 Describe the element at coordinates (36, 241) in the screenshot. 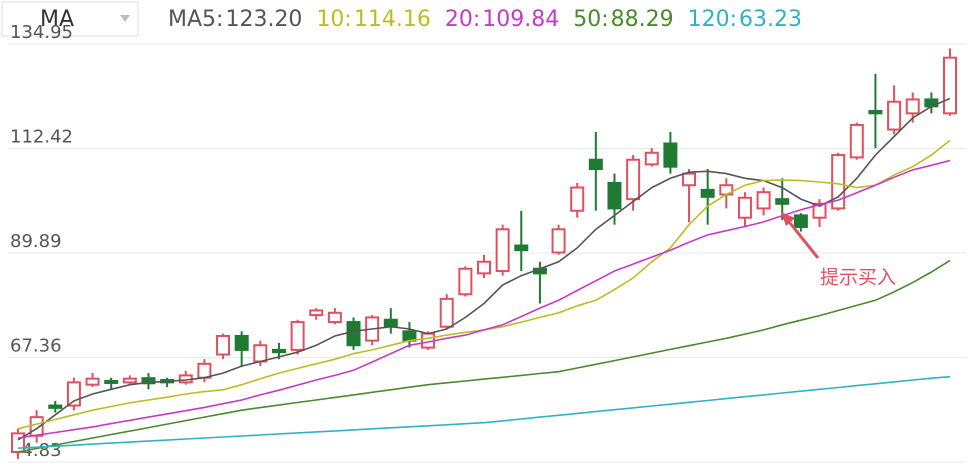

I see `y-tick-label: 89.89` at that location.